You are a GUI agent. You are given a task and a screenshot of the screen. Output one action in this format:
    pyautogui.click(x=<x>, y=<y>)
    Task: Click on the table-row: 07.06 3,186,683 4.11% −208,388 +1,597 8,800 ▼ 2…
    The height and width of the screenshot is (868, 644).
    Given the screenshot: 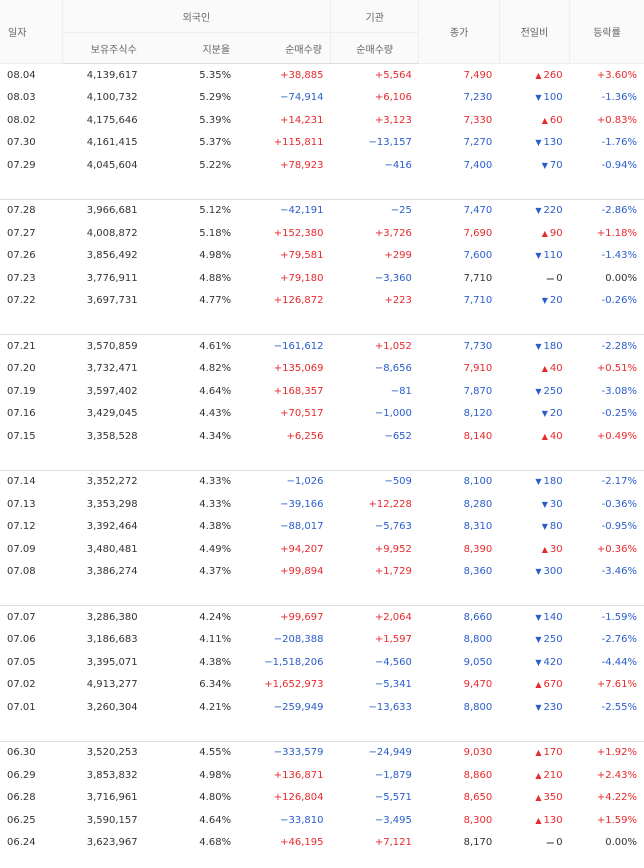 What is the action you would take?
    pyautogui.click(x=322, y=640)
    